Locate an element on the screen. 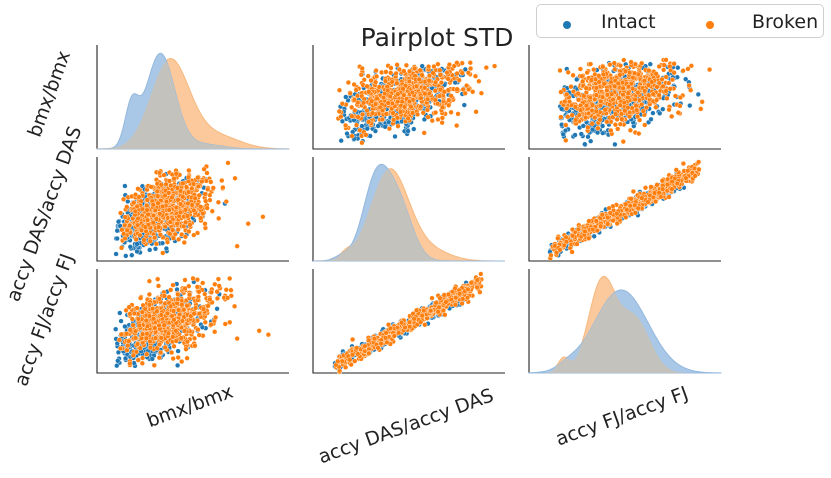  panel-frame-r2-c0 is located at coordinates (192, 321).